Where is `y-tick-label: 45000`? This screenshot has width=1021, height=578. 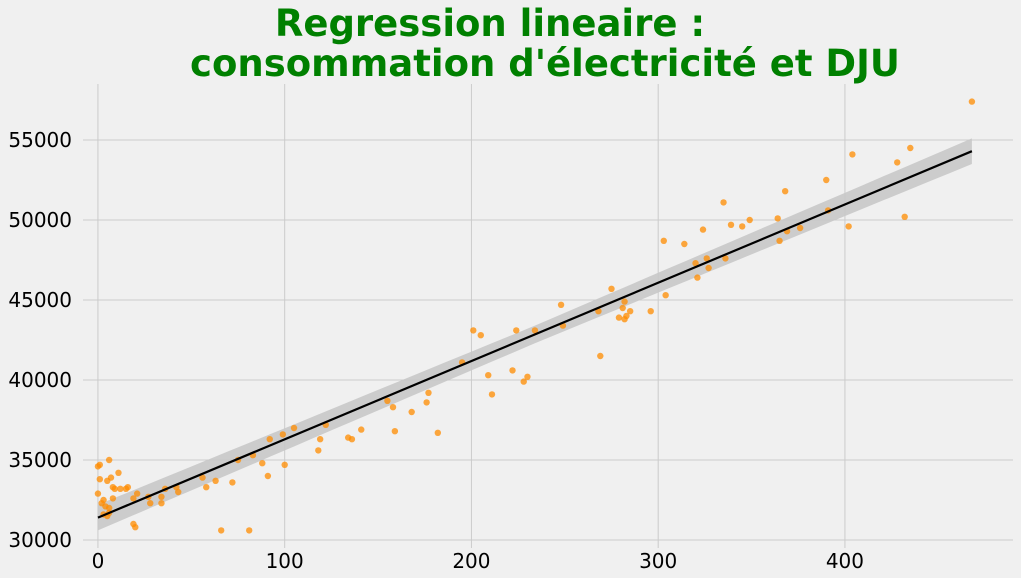 y-tick-label: 45000 is located at coordinates (40, 300).